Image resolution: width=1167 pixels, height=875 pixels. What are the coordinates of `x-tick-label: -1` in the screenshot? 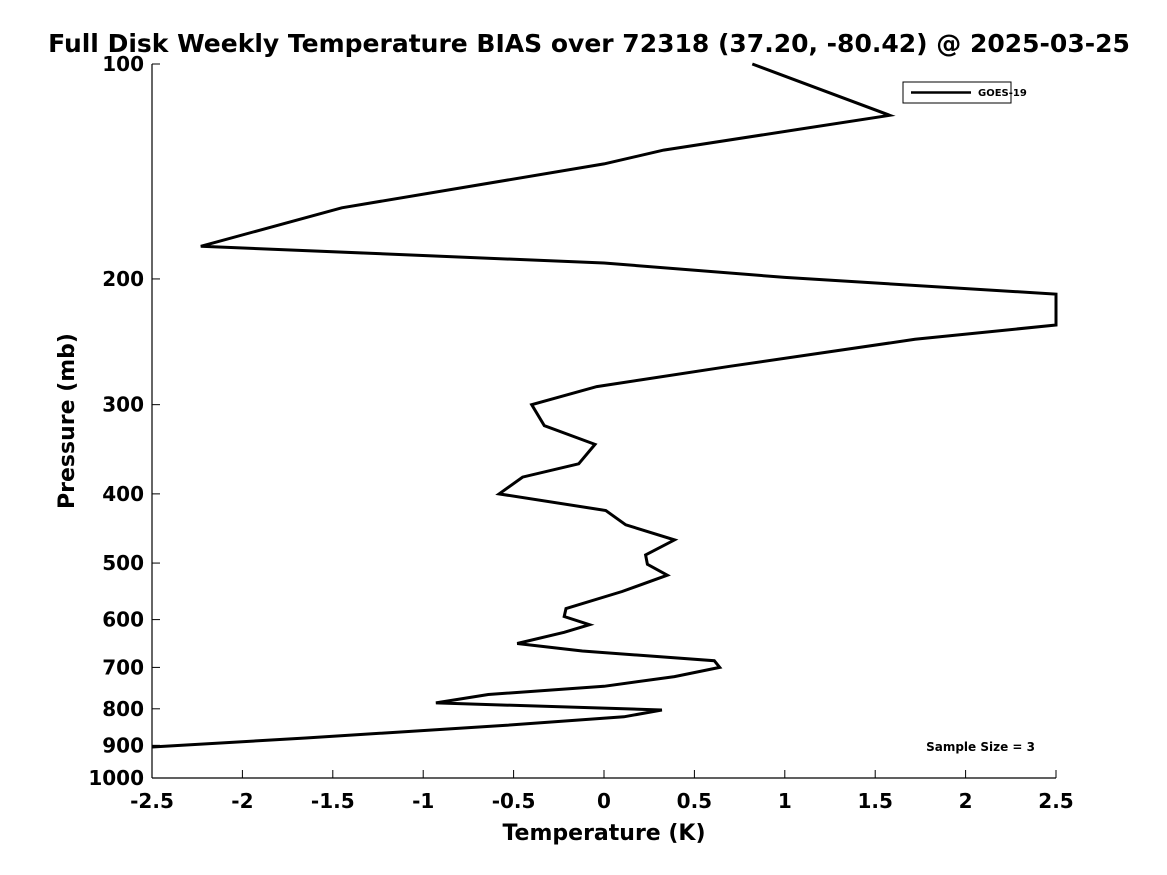 It's located at (423, 801).